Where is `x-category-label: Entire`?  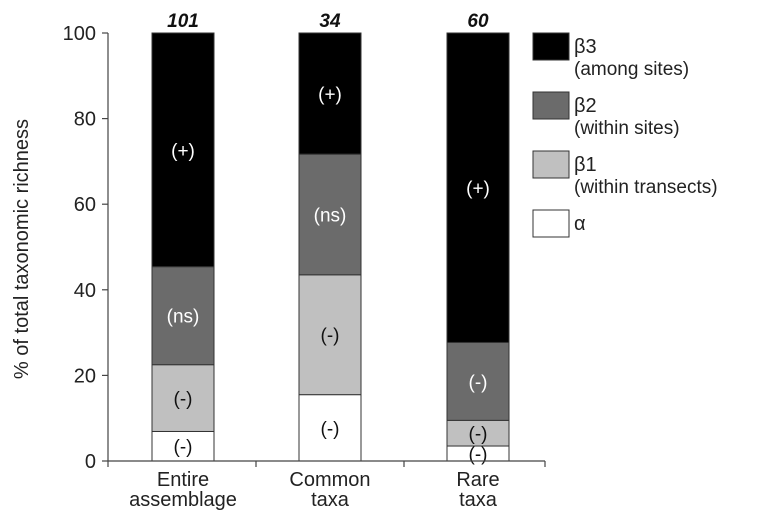
x-category-label: Entire is located at coordinates (183, 480).